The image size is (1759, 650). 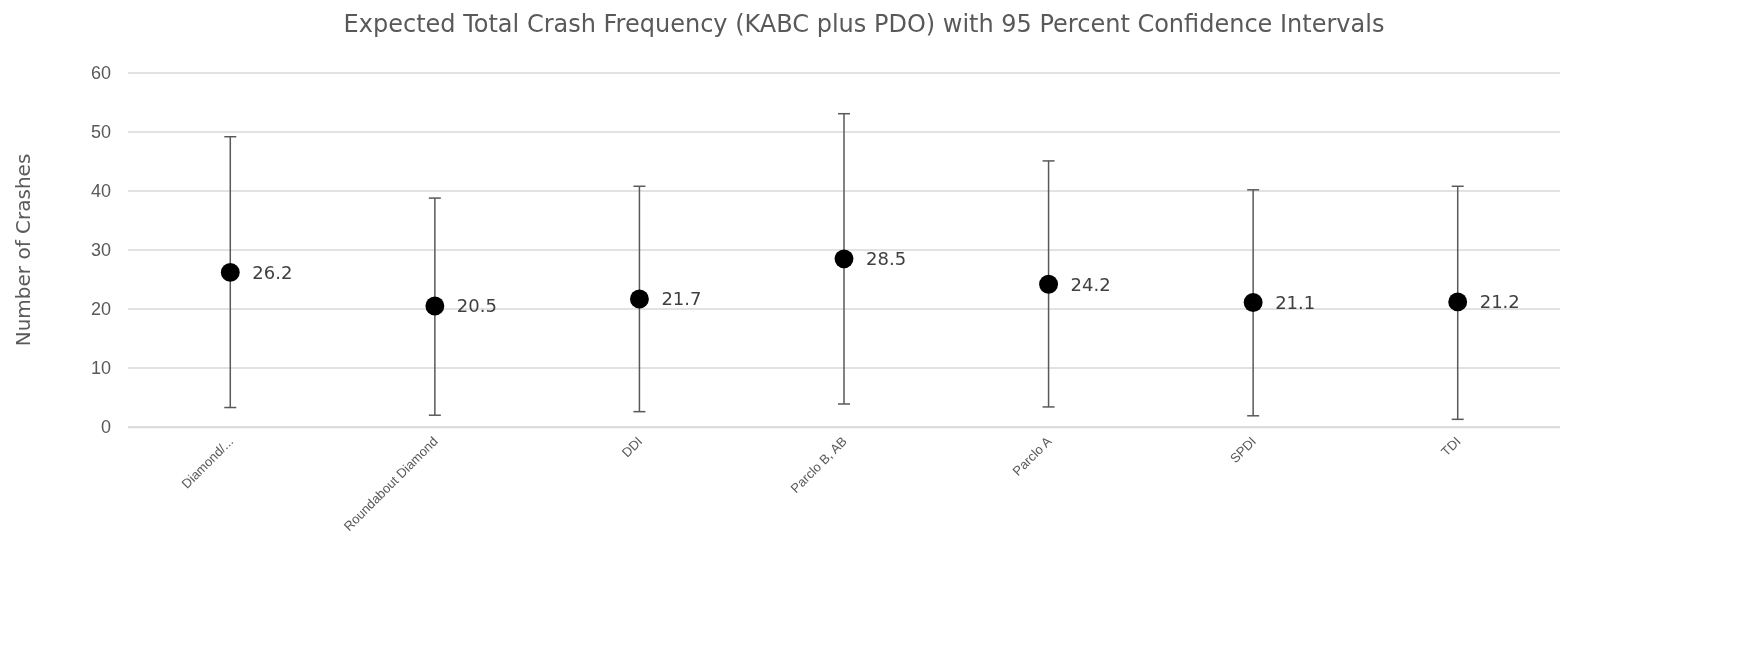 What do you see at coordinates (23, 250) in the screenshot?
I see `y-axis-title: Number of Crashes` at bounding box center [23, 250].